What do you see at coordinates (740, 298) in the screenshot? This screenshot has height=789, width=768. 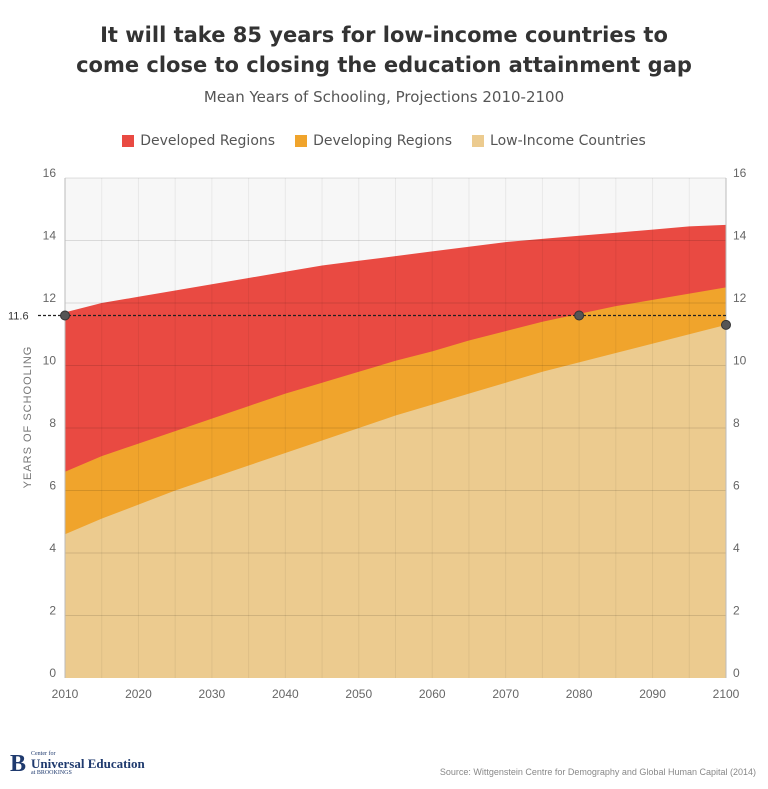 I see `y-tick-label-right: 12` at bounding box center [740, 298].